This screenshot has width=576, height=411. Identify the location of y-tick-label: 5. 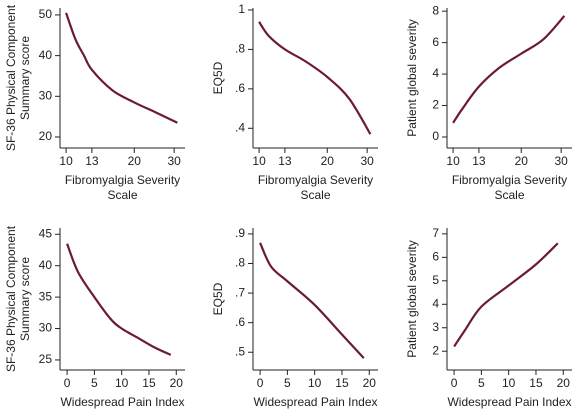
(435, 280).